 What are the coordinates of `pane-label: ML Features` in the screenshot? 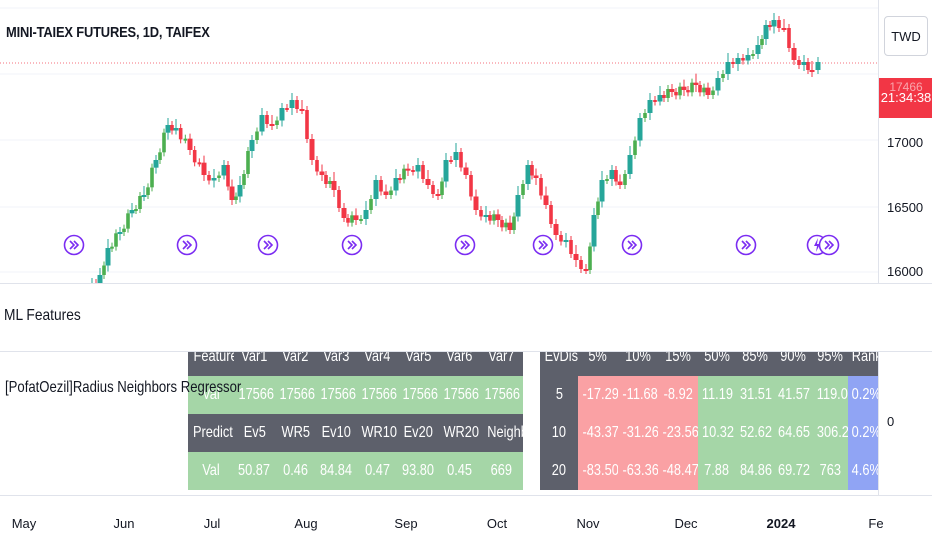 It's located at (42, 315).